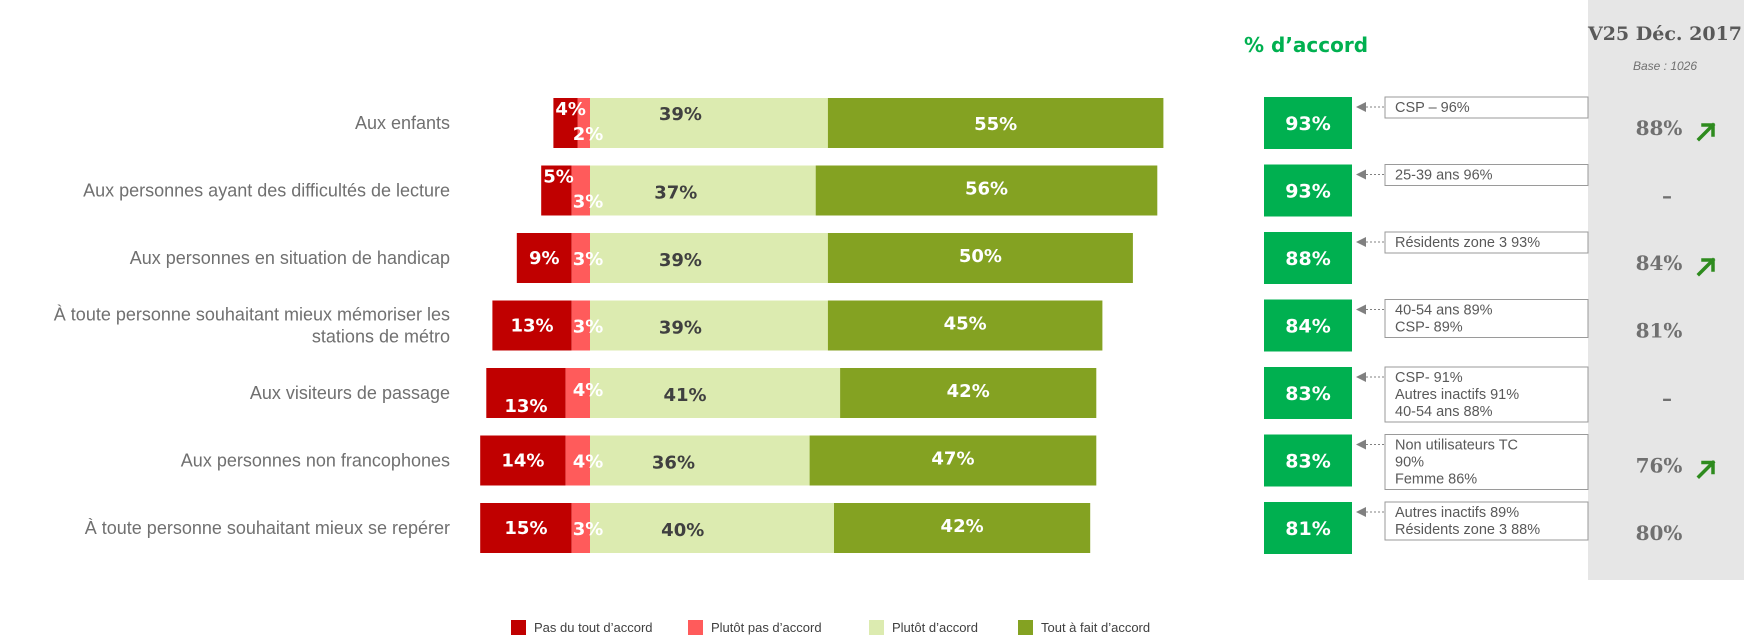 The height and width of the screenshot is (640, 1744). Describe the element at coordinates (1659, 128) in the screenshot. I see `previous-value: 88%` at that location.